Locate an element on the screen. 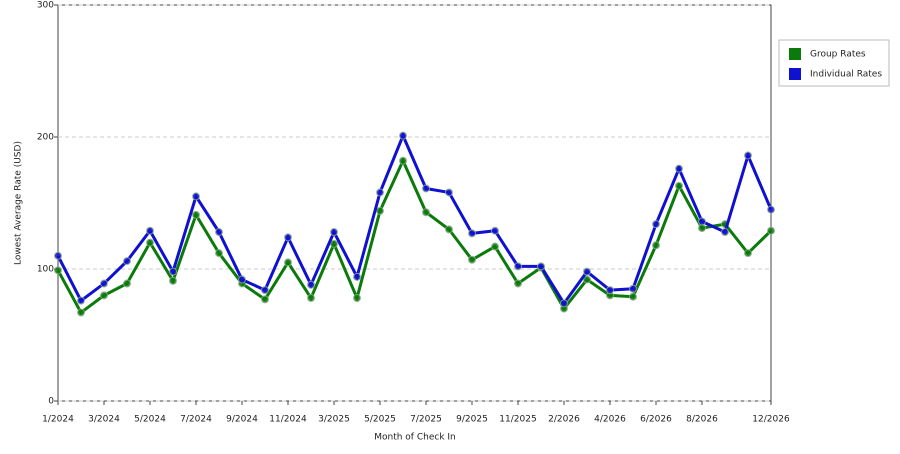  x-tick-label: 6/2026 is located at coordinates (656, 420).